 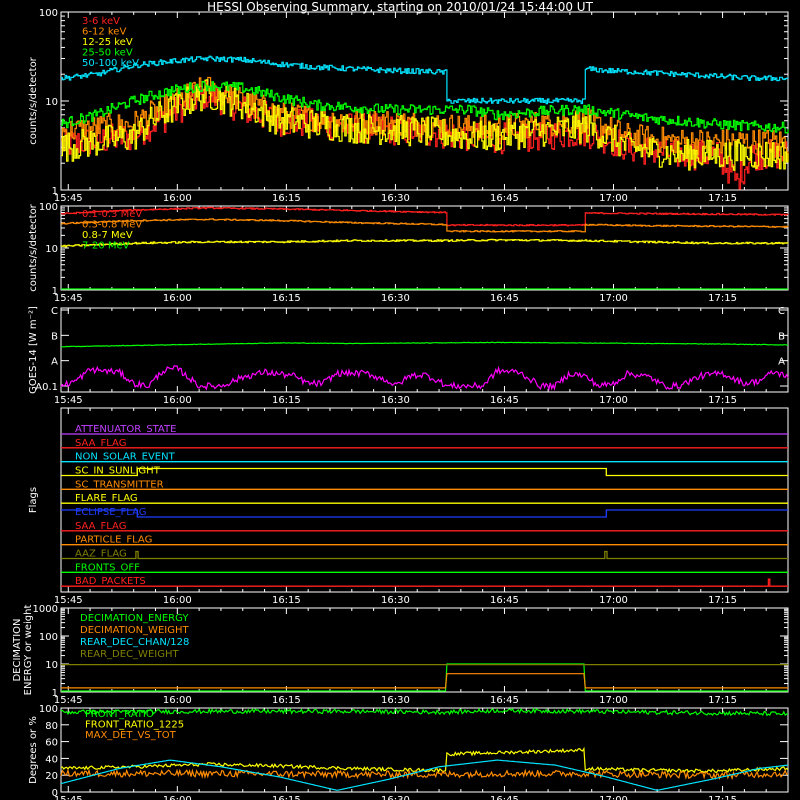 I want to click on y-tick-label: A, so click(x=54, y=362).